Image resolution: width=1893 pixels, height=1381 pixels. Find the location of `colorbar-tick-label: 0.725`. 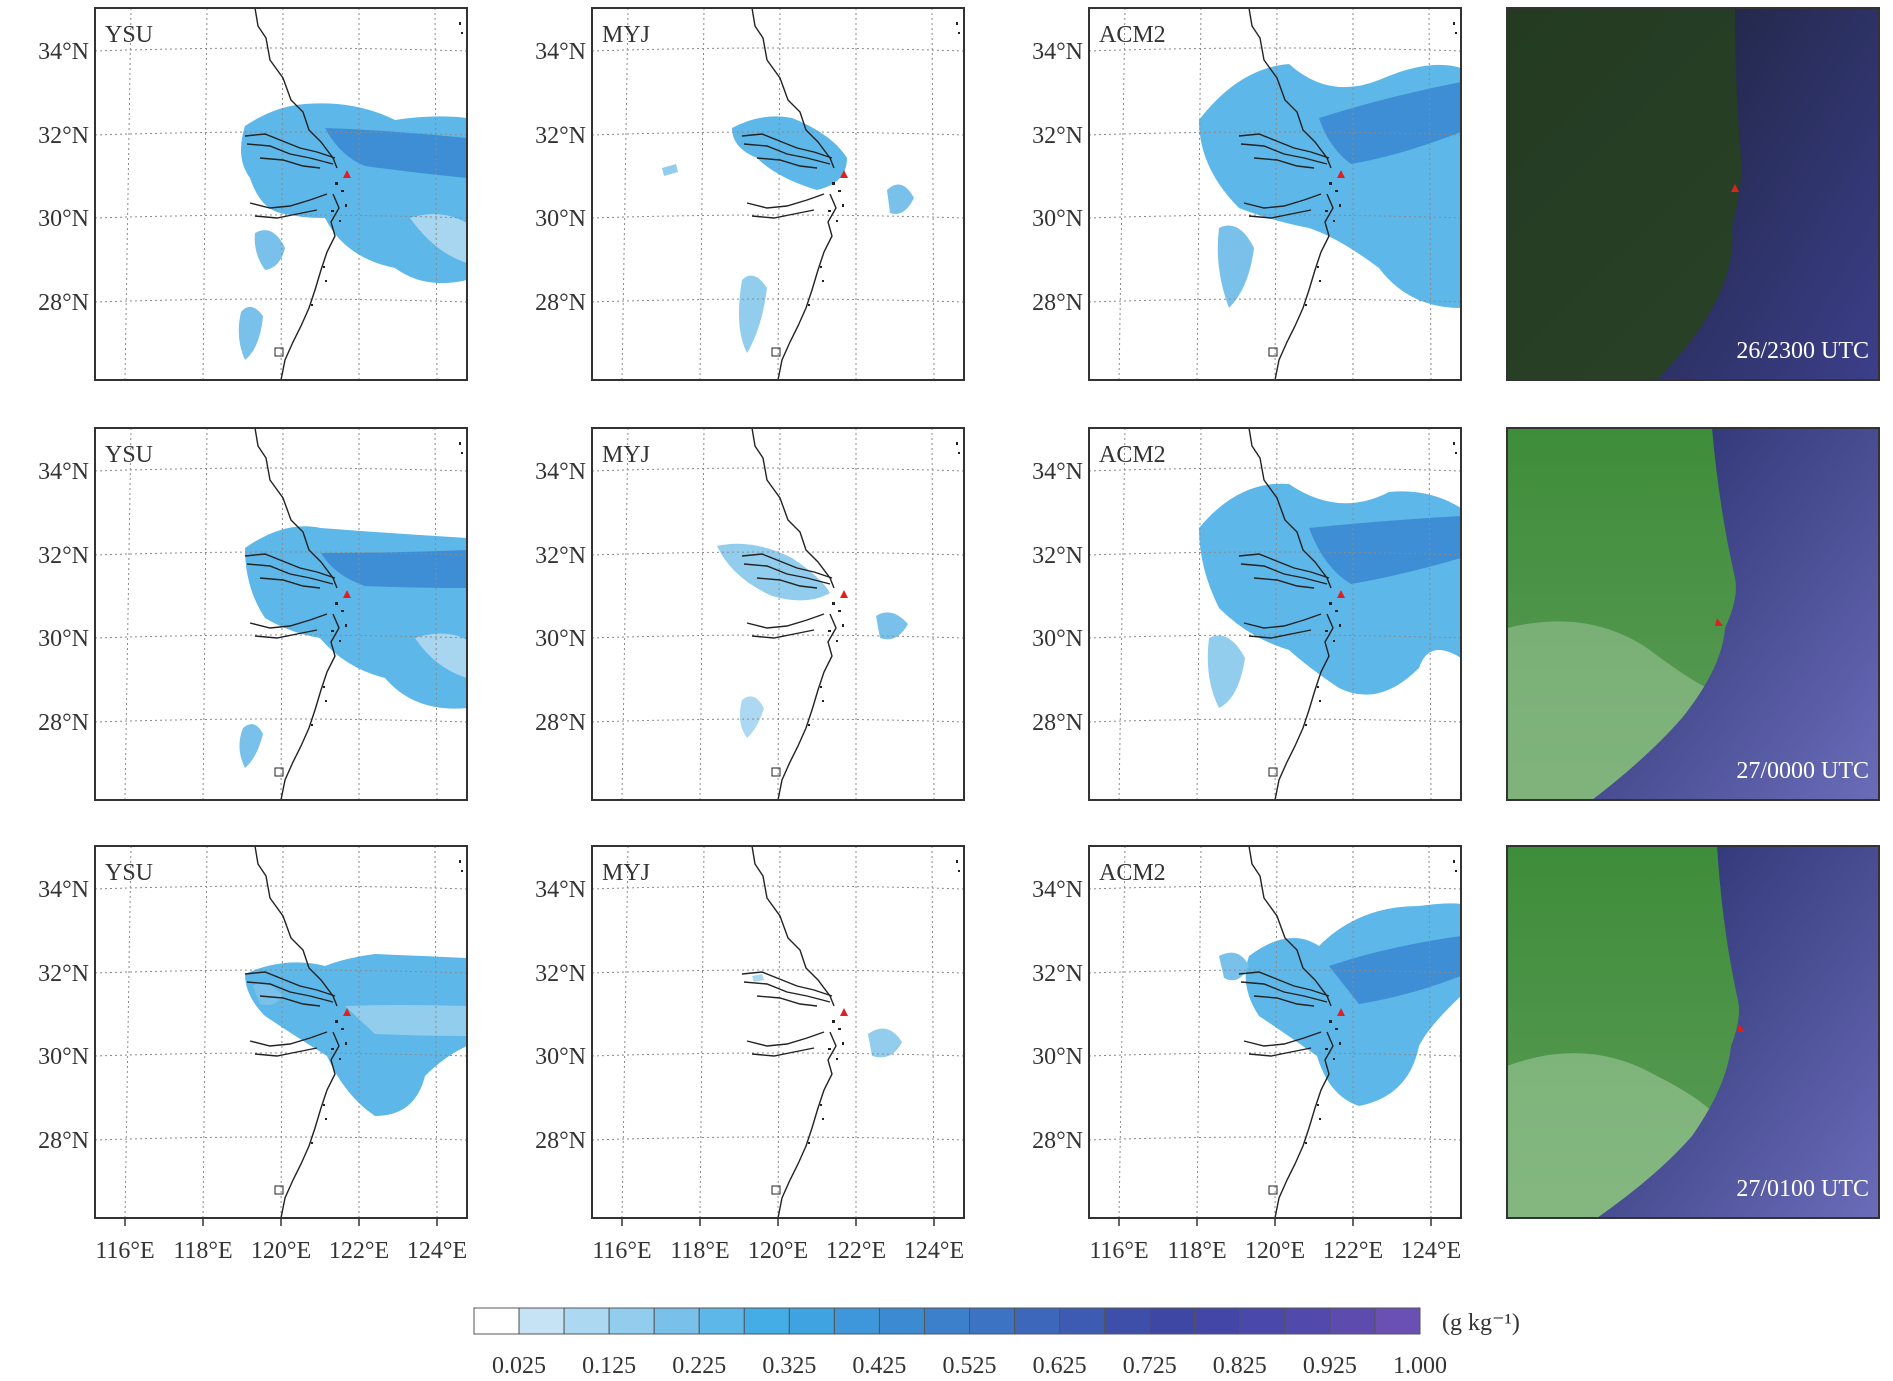

colorbar-tick-label: 0.725 is located at coordinates (1150, 1366).